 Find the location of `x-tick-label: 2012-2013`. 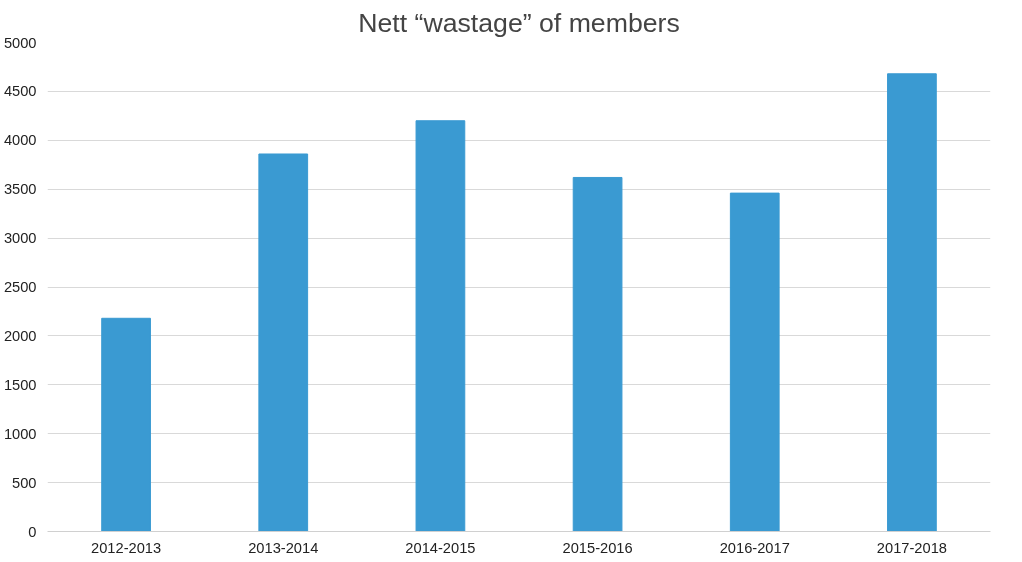

x-tick-label: 2012-2013 is located at coordinates (126, 547).